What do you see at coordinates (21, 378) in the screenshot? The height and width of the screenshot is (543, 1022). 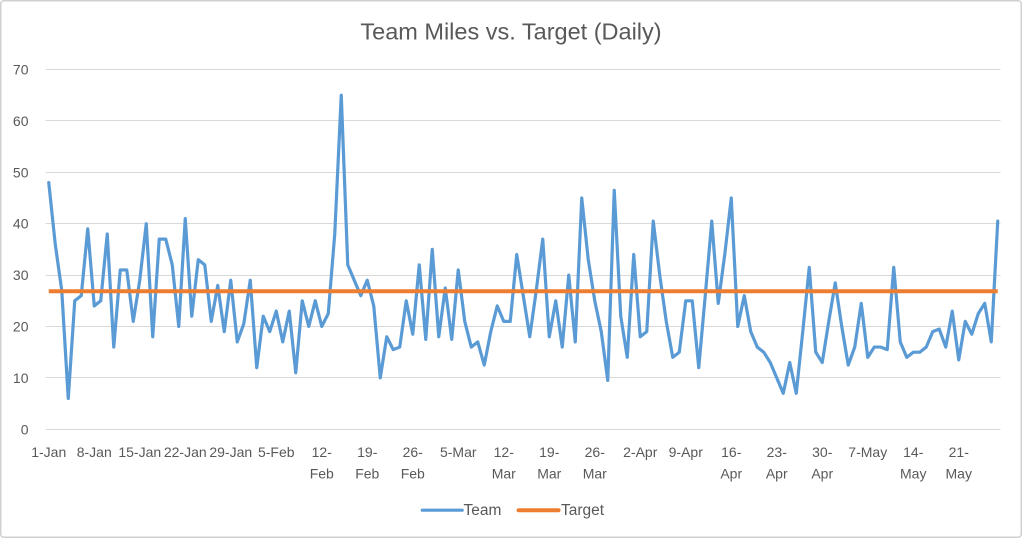 I see `svg-text: 10` at bounding box center [21, 378].